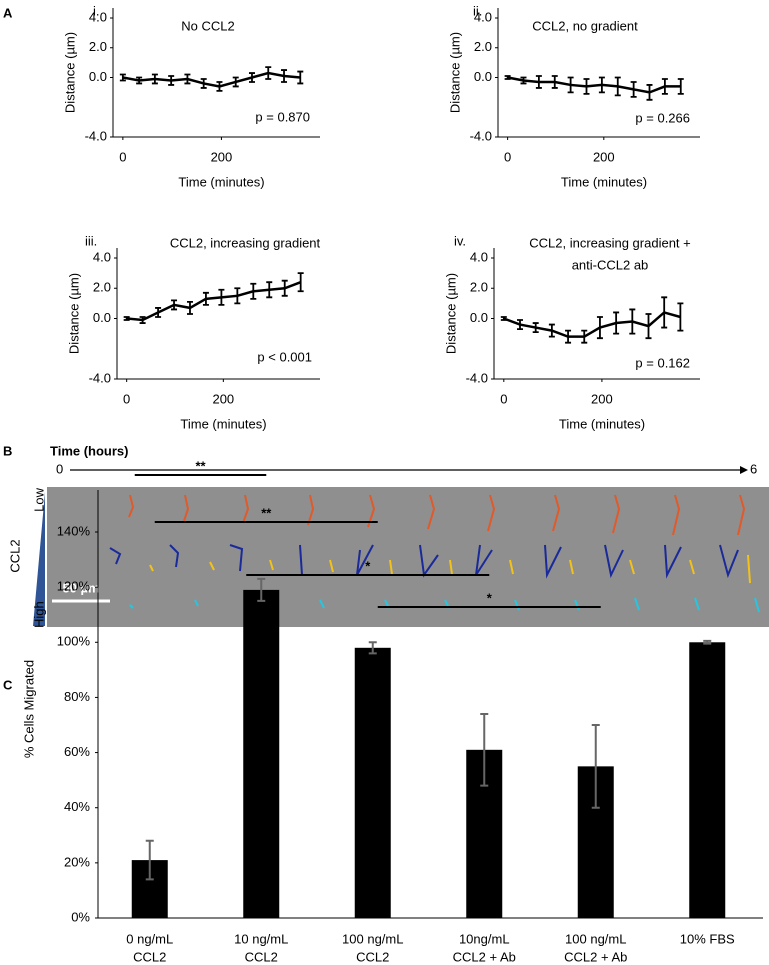 This screenshot has width=769, height=965. I want to click on y-tick-label: 40%, so click(77, 806).